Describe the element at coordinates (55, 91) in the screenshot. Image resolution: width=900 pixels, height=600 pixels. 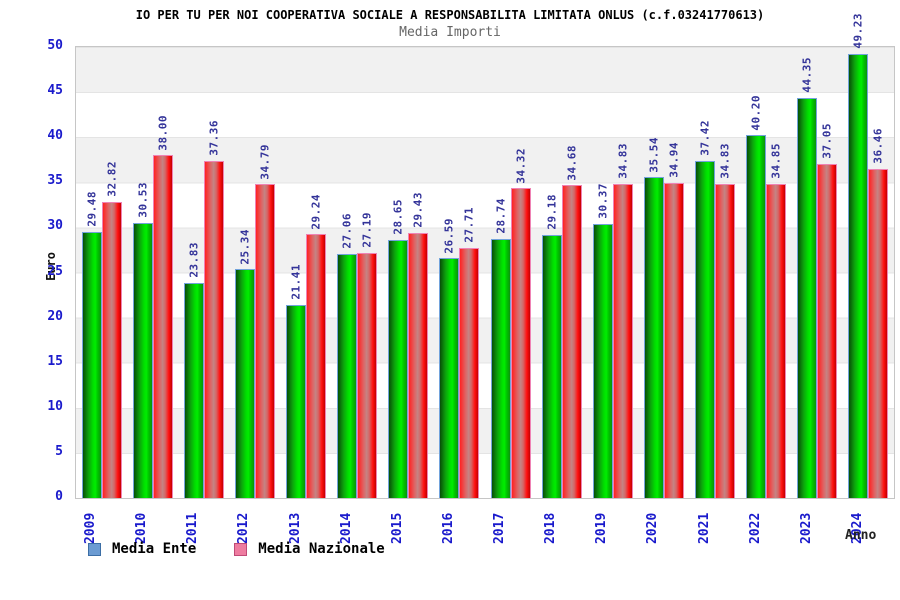
I see `y-tick-label: 45` at that location.